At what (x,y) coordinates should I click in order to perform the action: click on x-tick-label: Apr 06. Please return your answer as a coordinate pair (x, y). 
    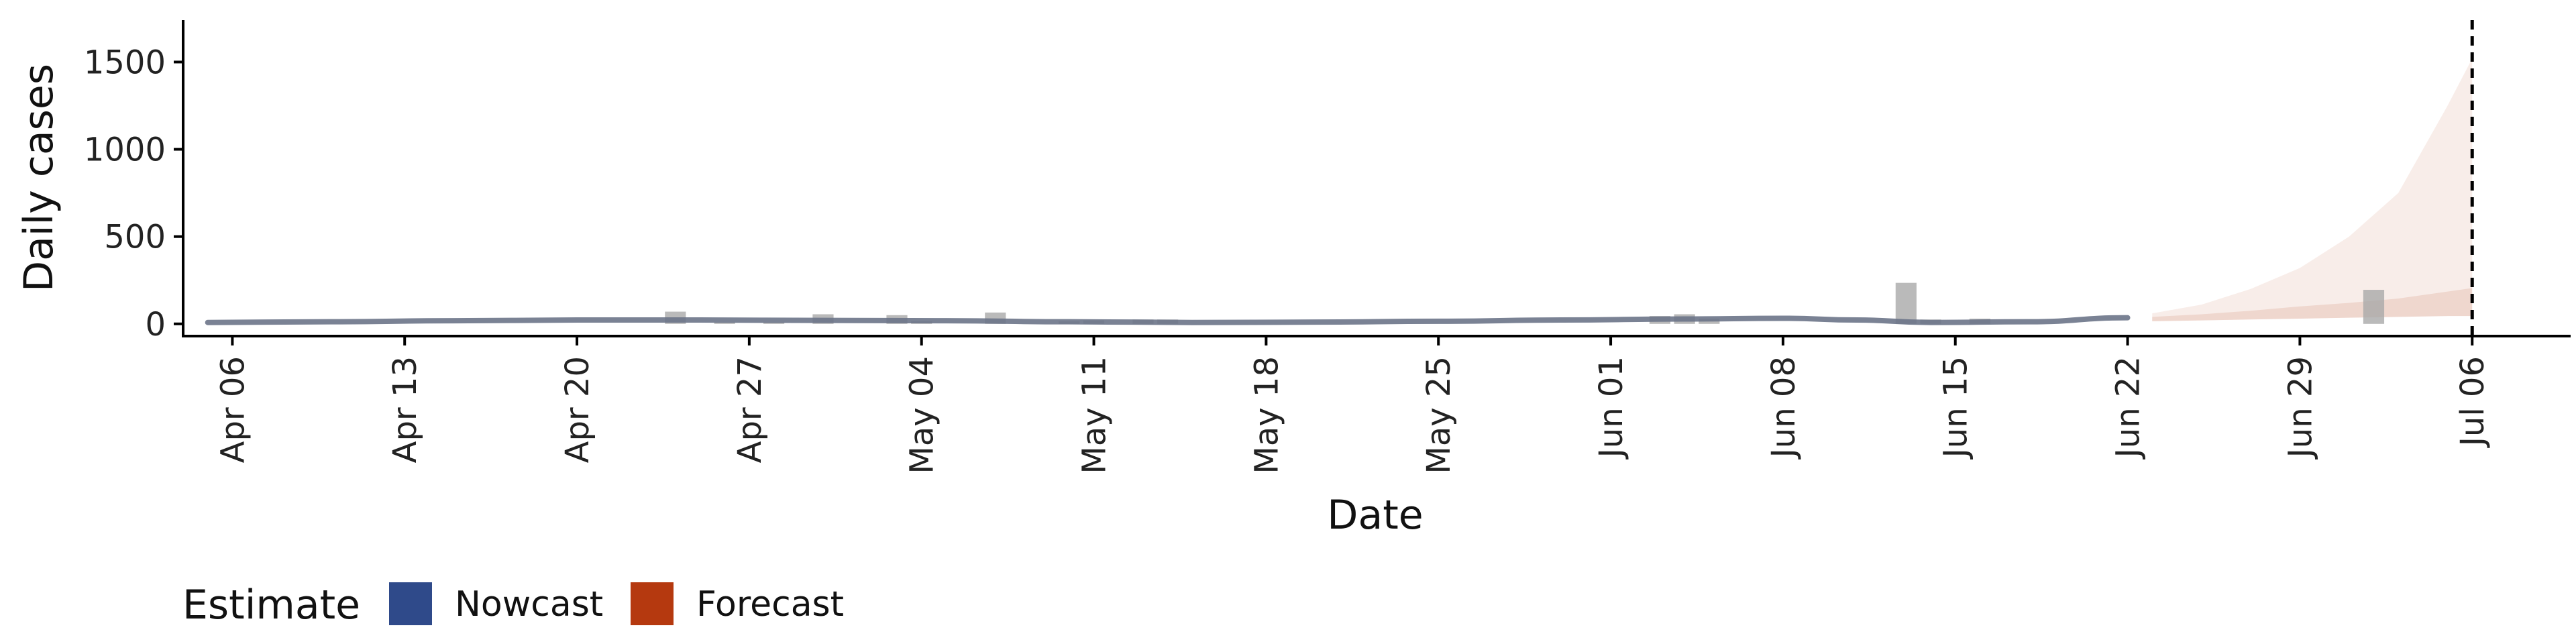
    Looking at the image, I should click on (233, 409).